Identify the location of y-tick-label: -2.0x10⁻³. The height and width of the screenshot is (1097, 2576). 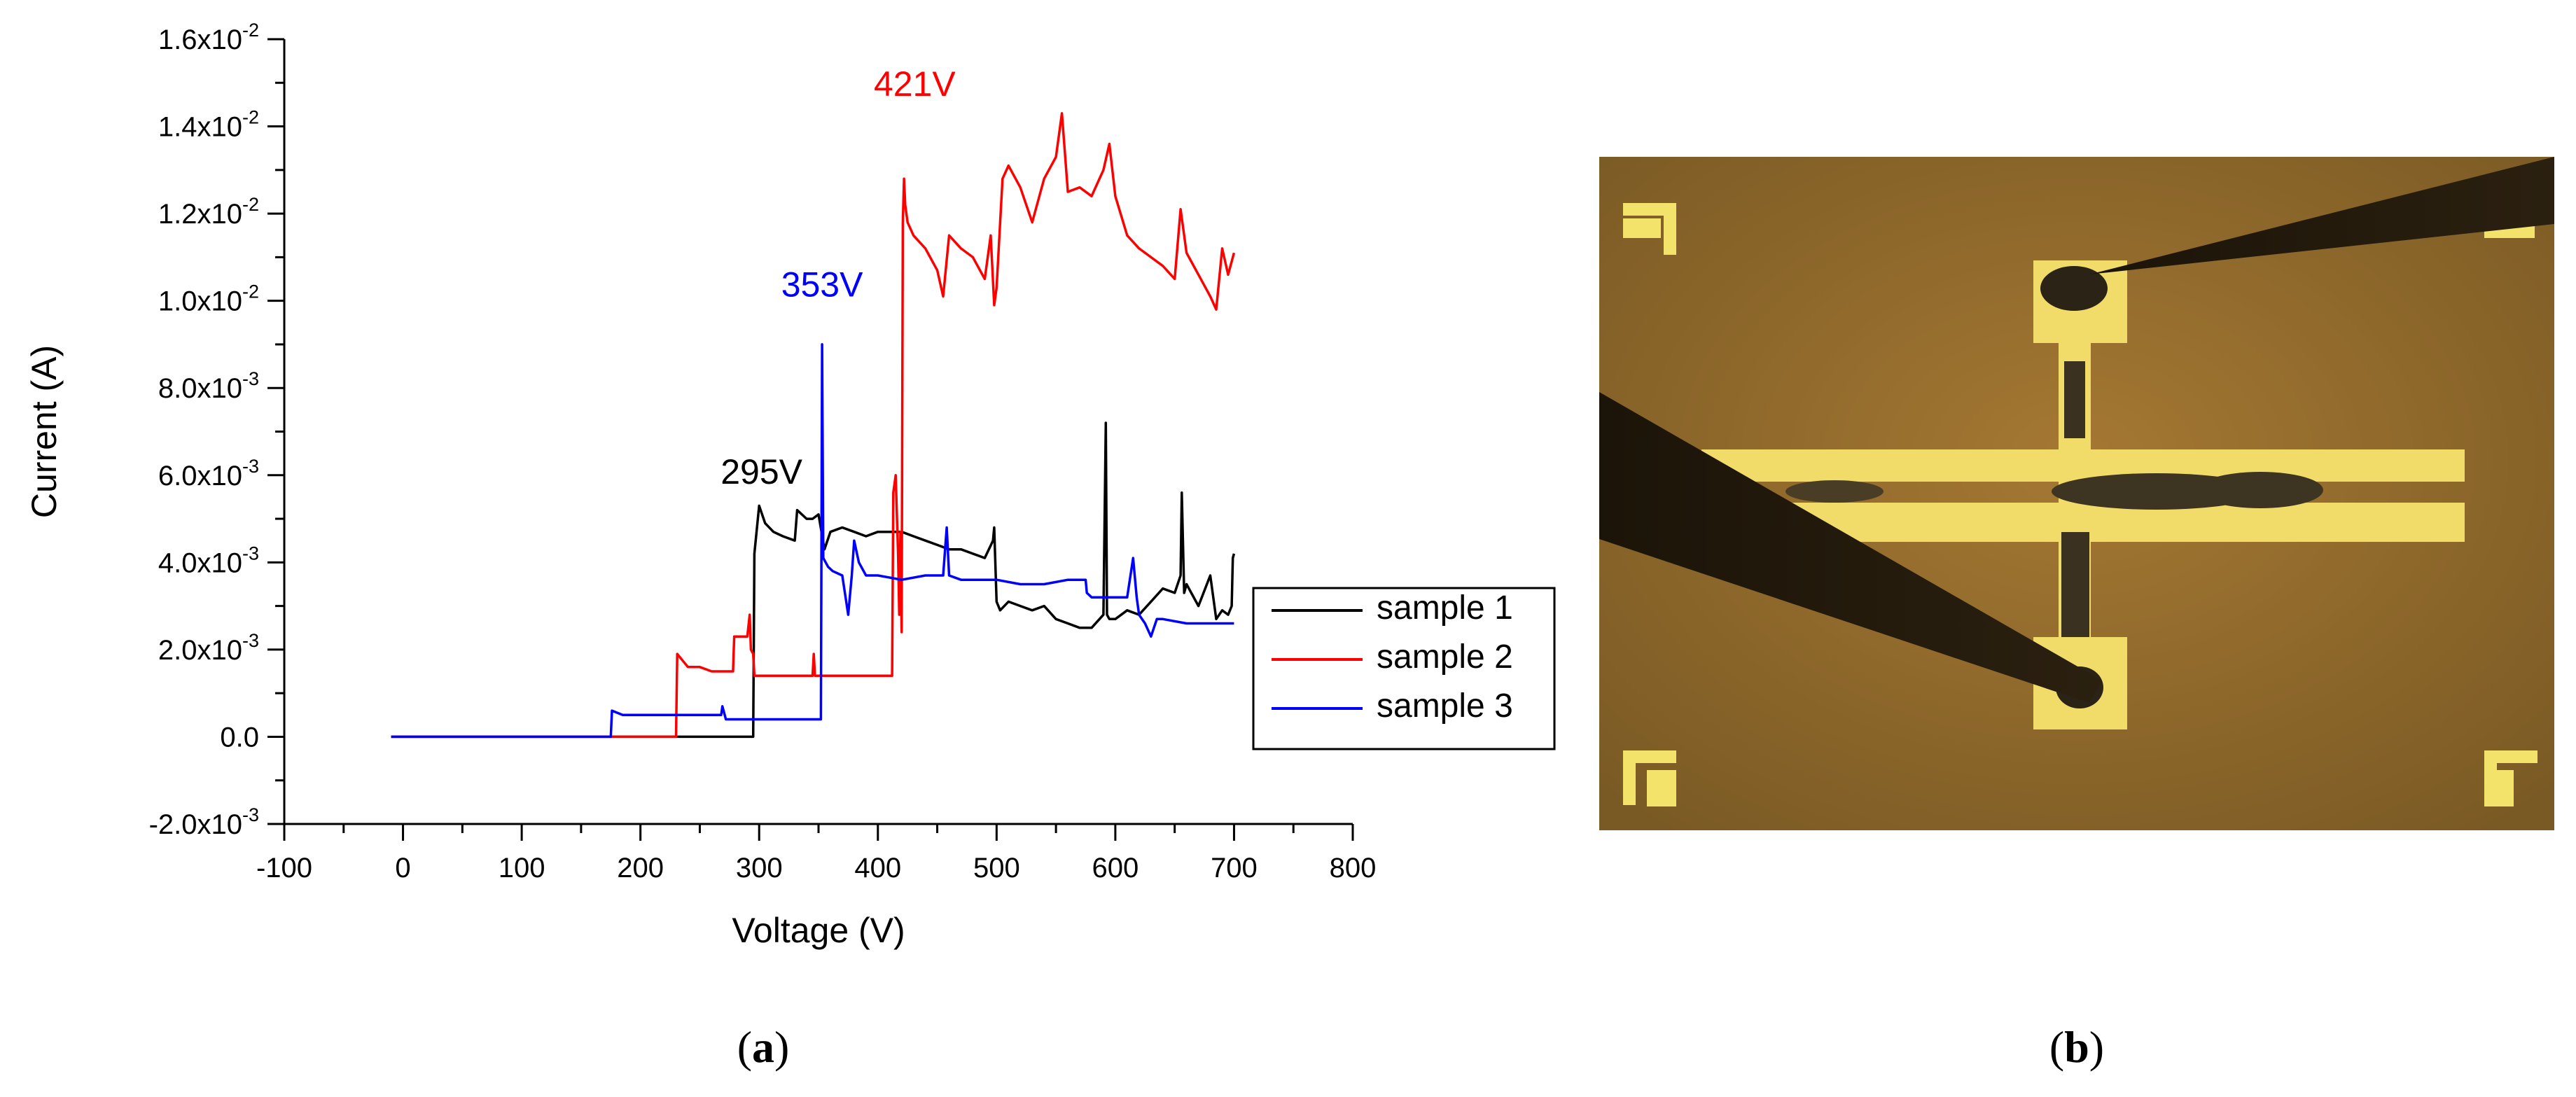
(204, 822).